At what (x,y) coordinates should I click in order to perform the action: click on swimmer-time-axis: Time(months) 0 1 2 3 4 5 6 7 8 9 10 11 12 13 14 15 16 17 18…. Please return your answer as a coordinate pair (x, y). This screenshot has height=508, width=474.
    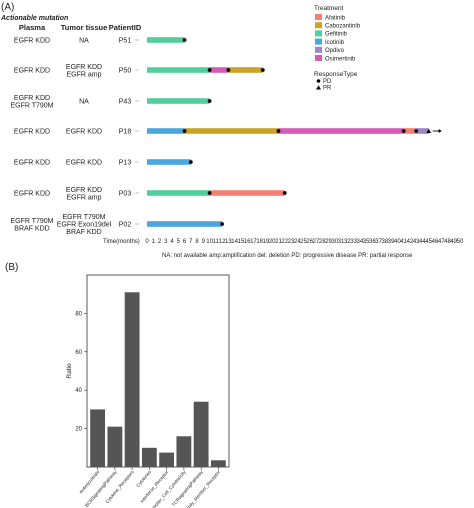
    Looking at the image, I should click on (283, 242).